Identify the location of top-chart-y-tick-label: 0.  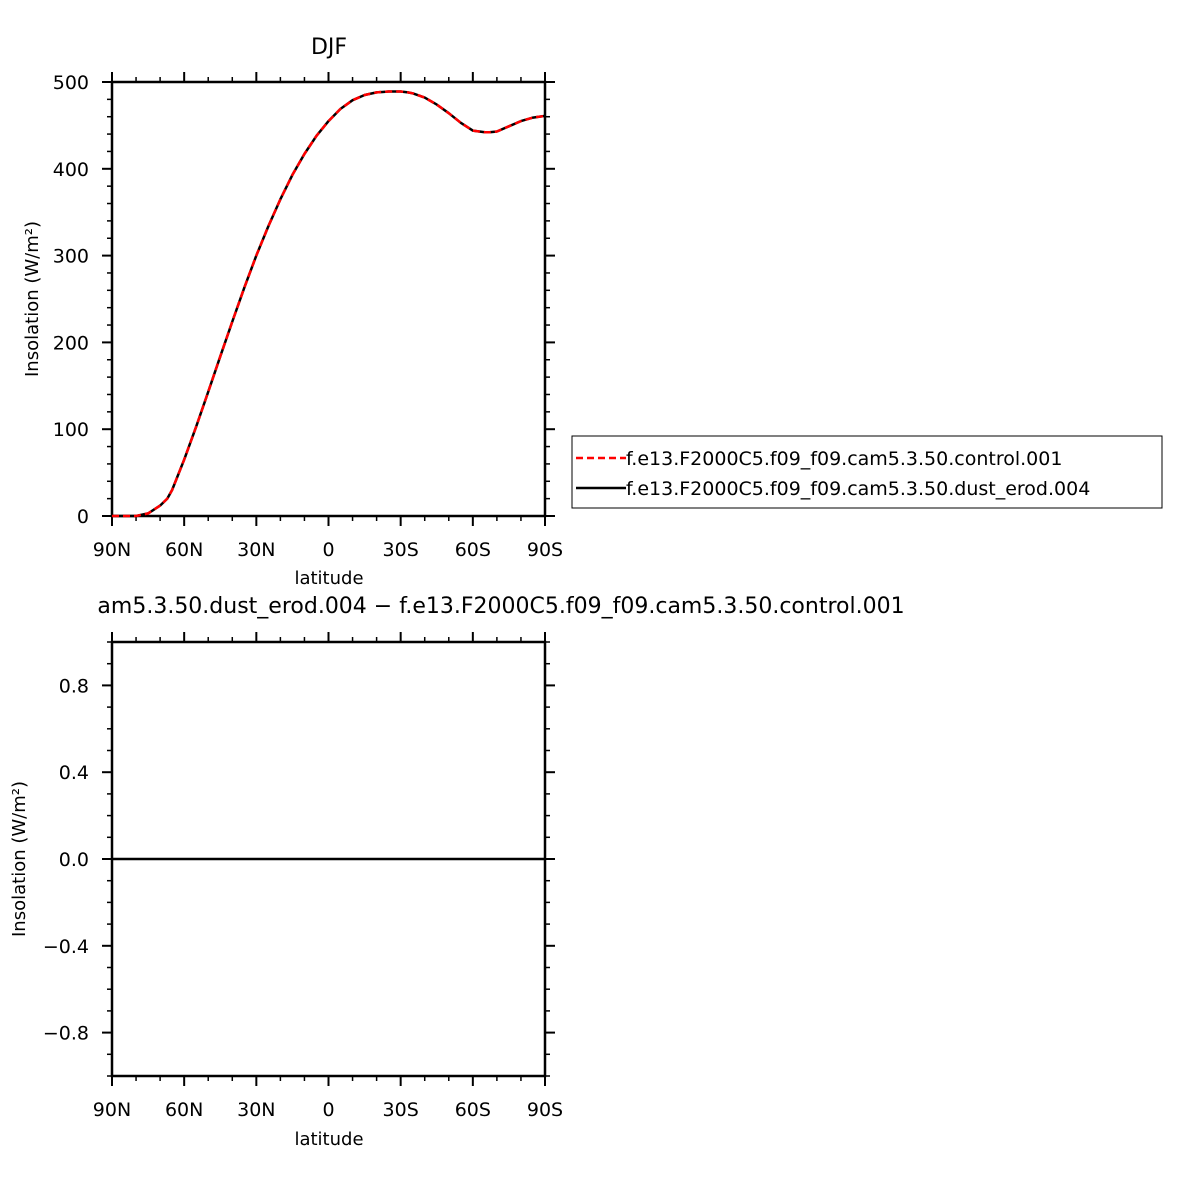
(83, 517).